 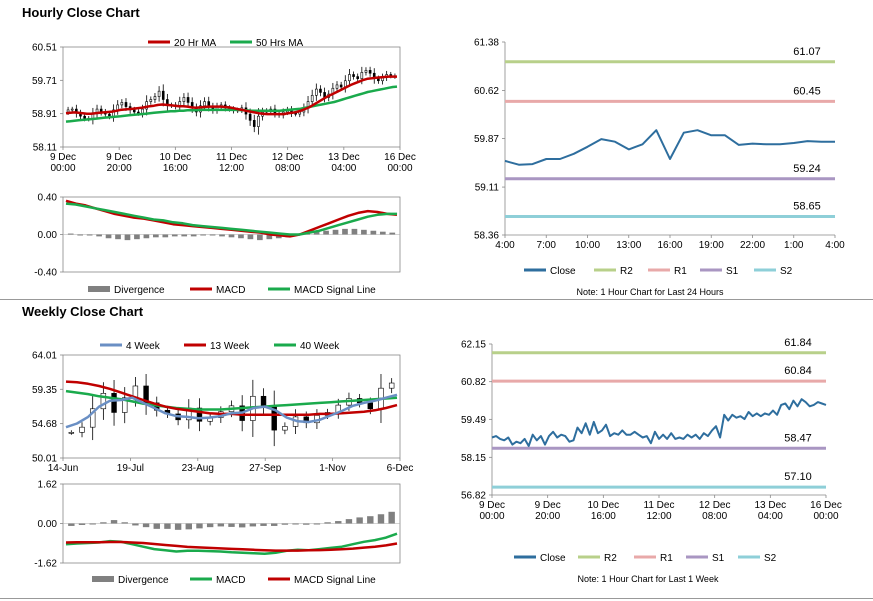 I want to click on hourly_price-x-tick-label: 9 Dec 00:00, so click(x=63, y=163).